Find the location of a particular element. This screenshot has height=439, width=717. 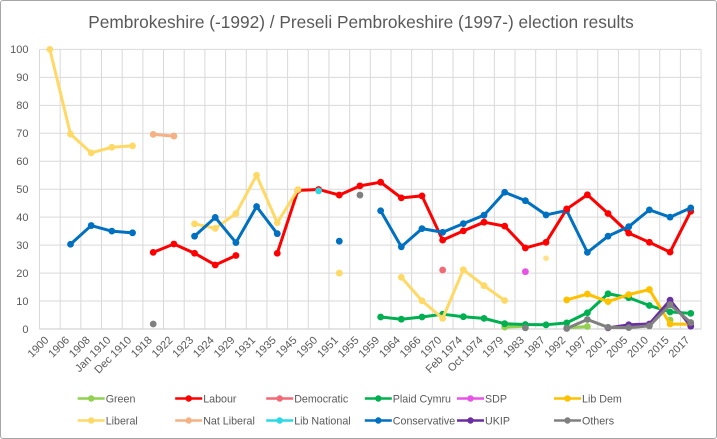

svg-text: Democratic is located at coordinates (321, 399).